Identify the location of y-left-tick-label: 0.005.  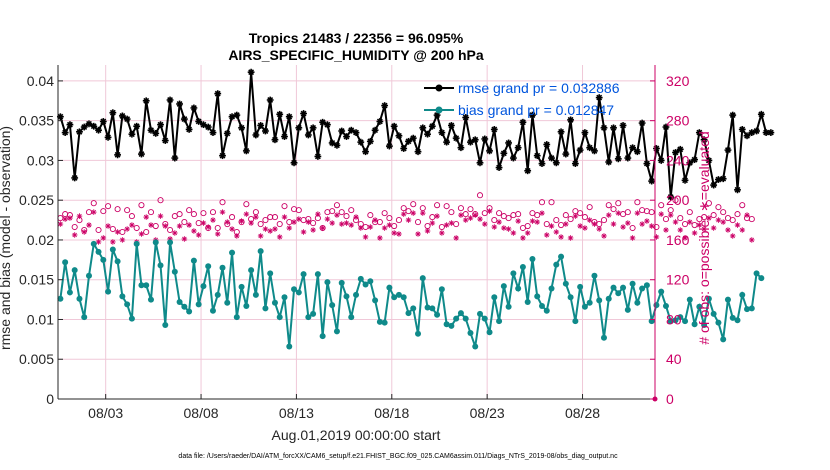
(36, 359).